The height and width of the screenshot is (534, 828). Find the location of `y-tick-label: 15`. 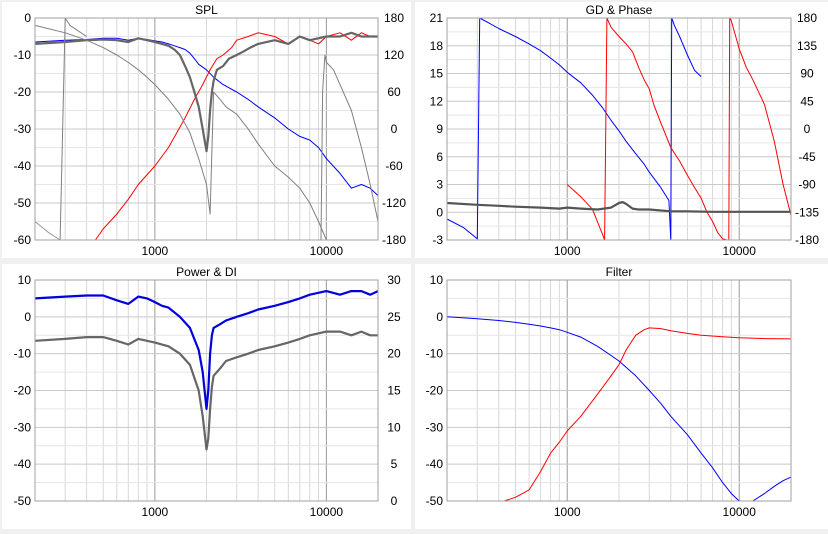

y-tick-label: 15 is located at coordinates (437, 74).